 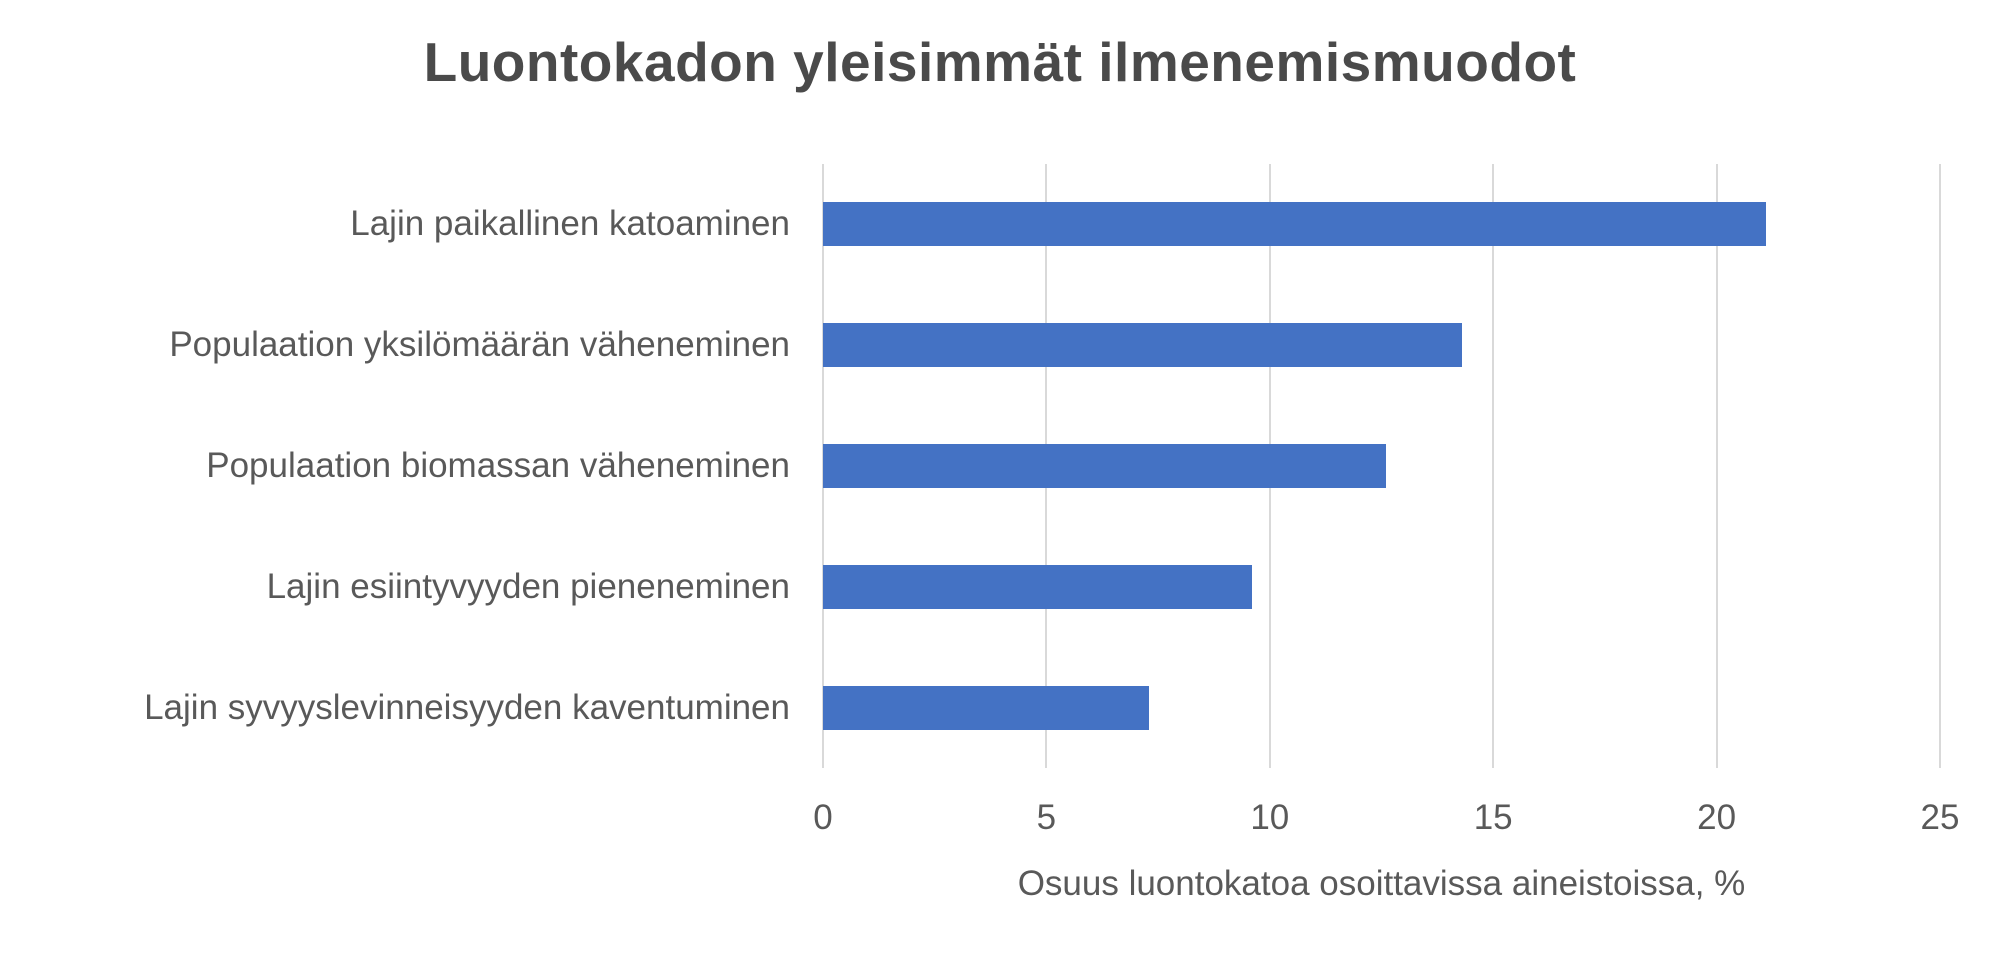 I want to click on chart-title: Luontokadon yleisimmät ilmenemismuodot, so click(x=1000, y=62).